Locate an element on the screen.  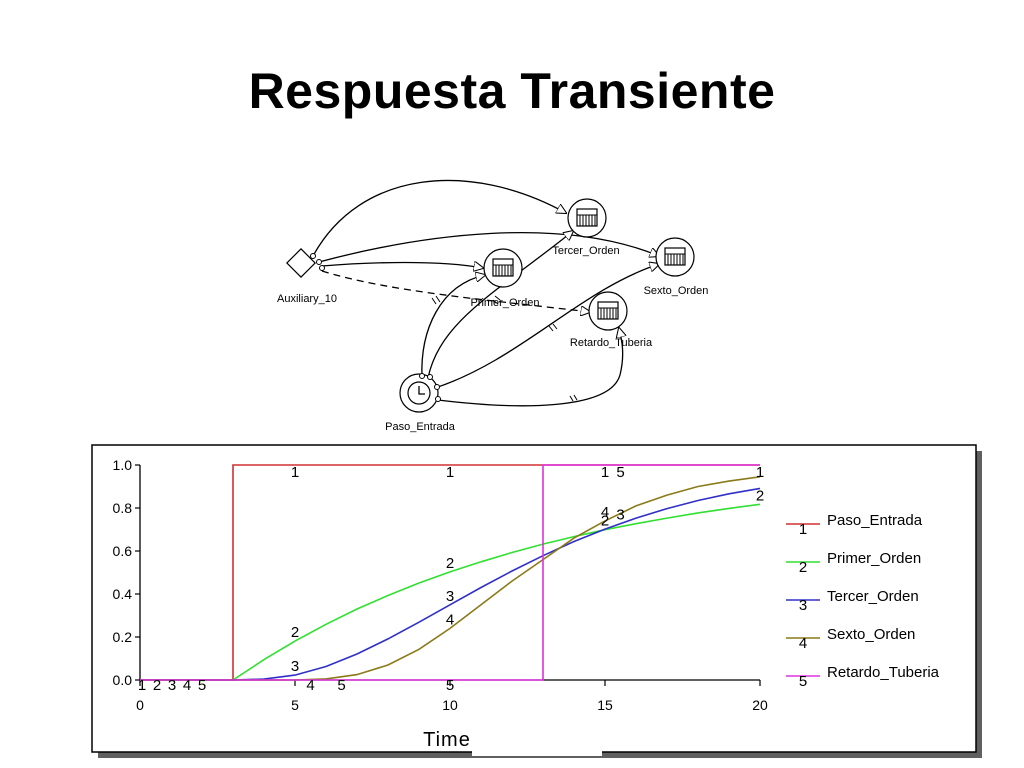
node-auxiliary: Auxiliary_10 is located at coordinates (307, 276).